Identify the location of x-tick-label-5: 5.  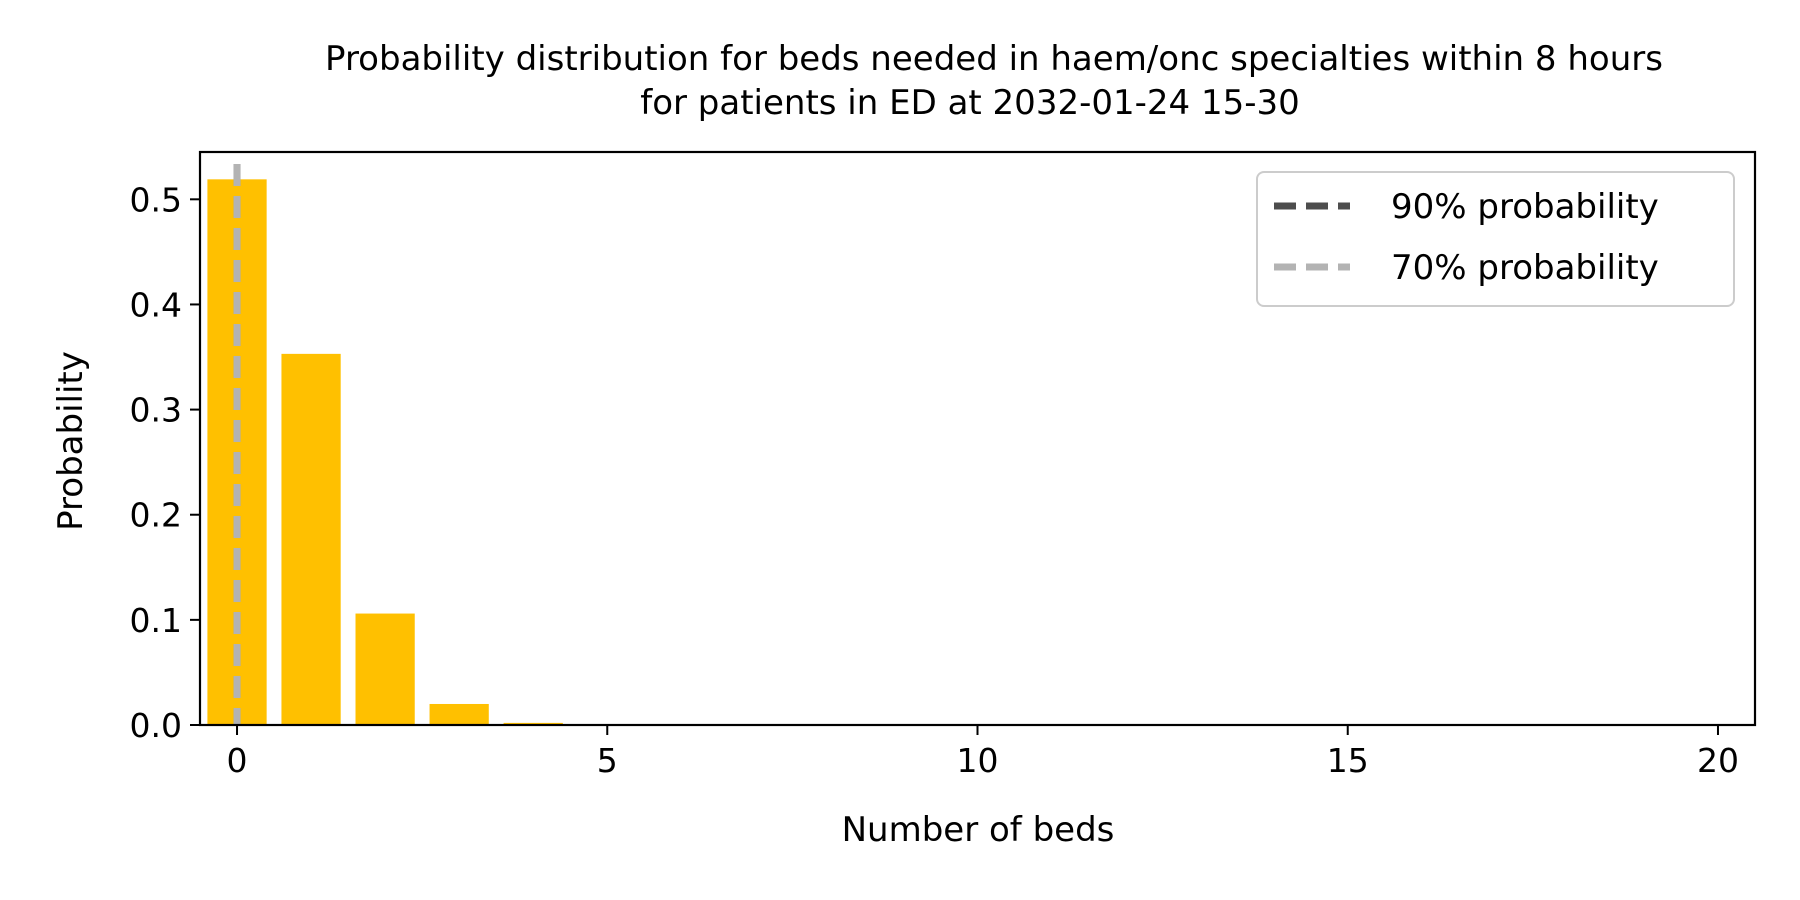
(607, 760).